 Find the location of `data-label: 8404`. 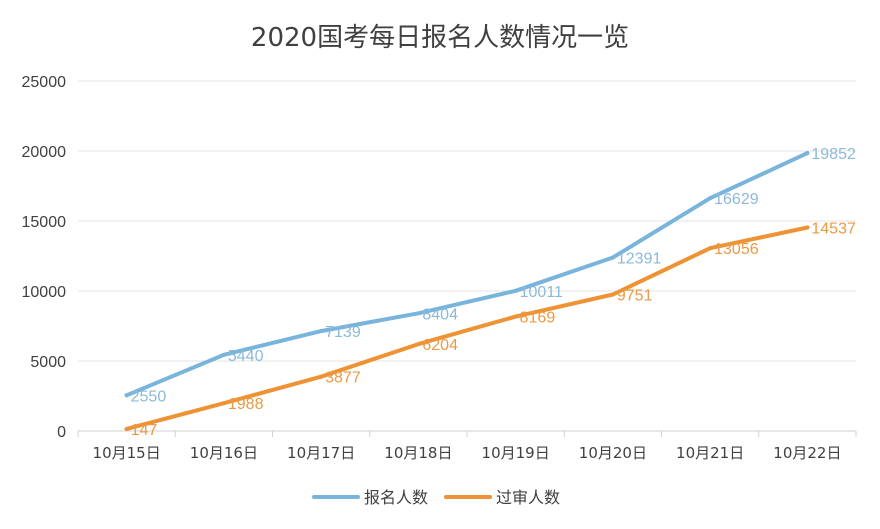

data-label: 8404 is located at coordinates (440, 314).